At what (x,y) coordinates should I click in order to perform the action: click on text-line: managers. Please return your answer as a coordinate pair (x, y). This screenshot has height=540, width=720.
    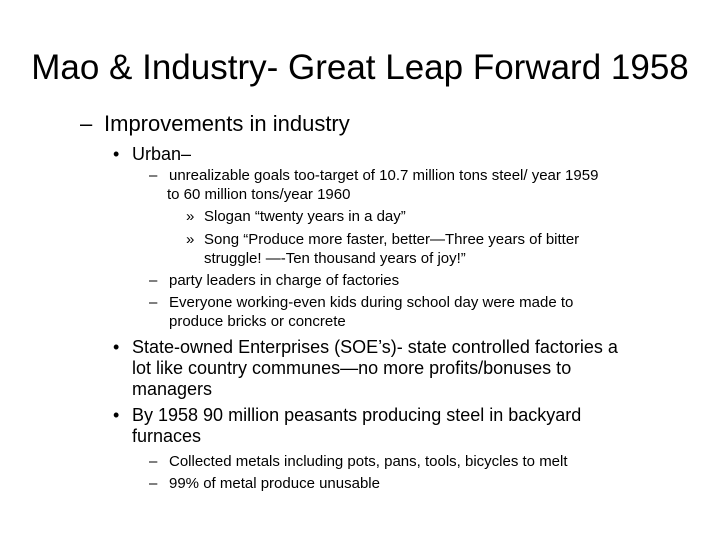
    Looking at the image, I should click on (172, 389).